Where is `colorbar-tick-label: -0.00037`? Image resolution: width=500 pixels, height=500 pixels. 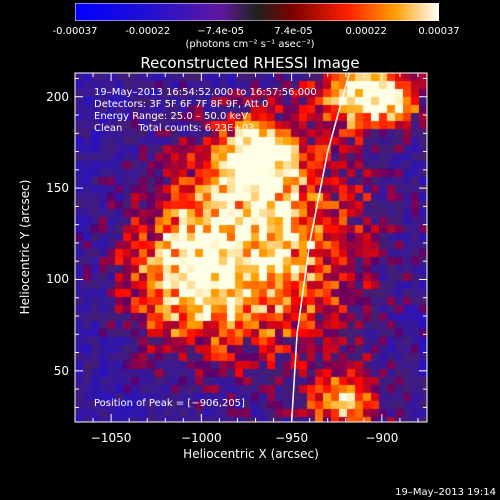
colorbar-tick-label: -0.00037 is located at coordinates (75, 31).